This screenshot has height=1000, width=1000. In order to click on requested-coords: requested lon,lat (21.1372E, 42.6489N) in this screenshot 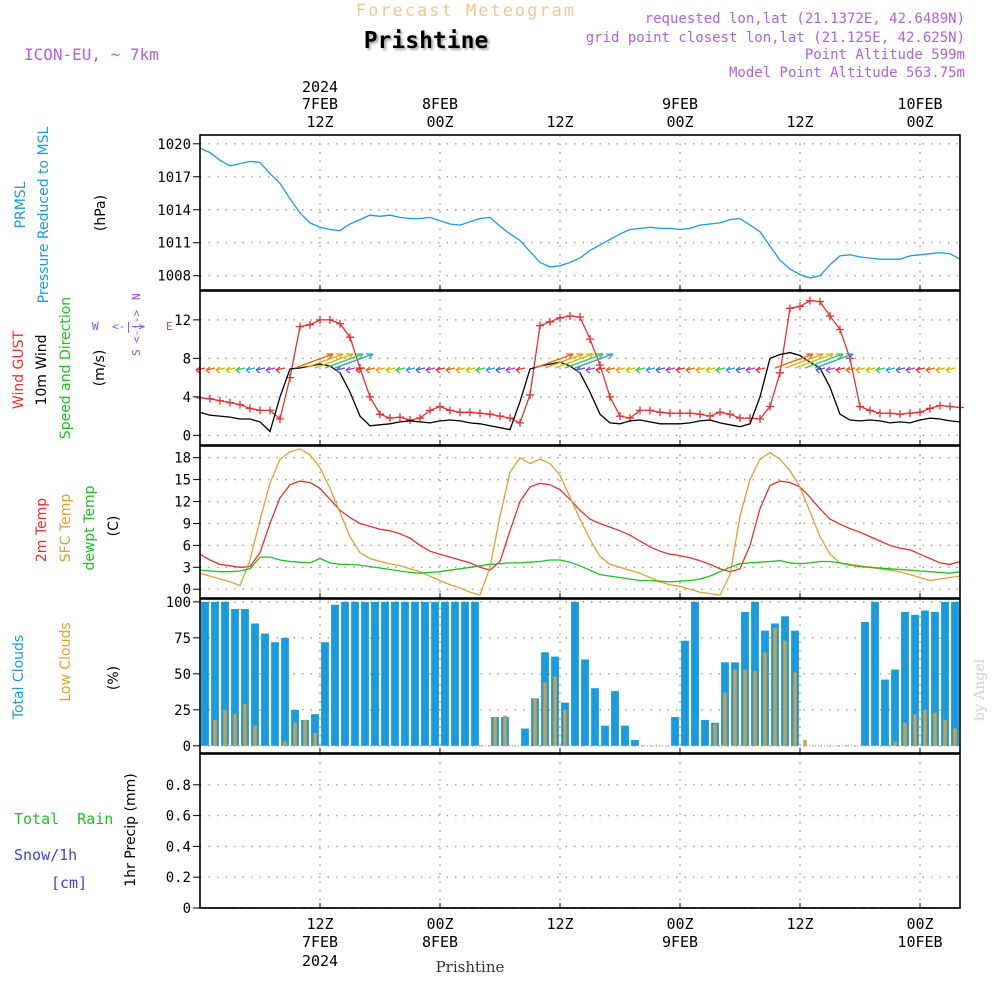, I will do `click(805, 19)`.